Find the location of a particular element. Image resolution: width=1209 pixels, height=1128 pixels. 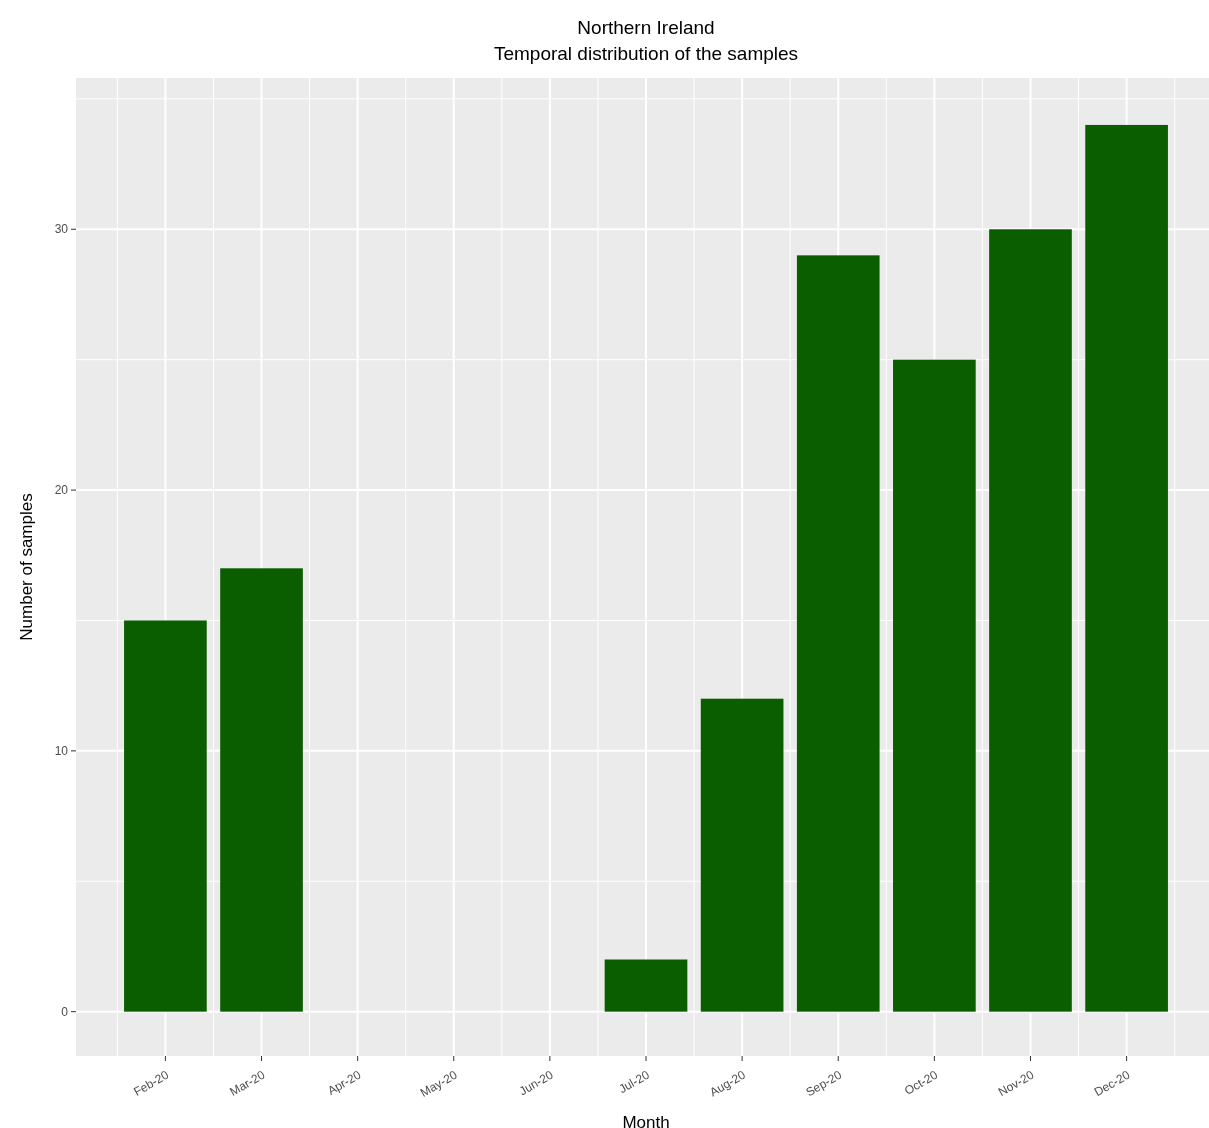

x-axis-title: Month is located at coordinates (646, 1120).